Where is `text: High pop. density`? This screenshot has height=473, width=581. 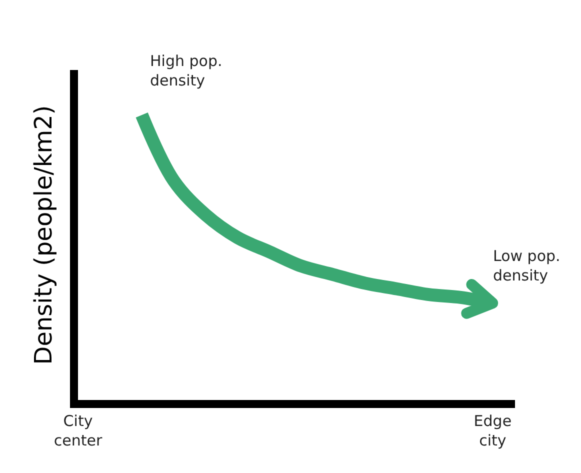
text: High pop. density is located at coordinates (186, 71).